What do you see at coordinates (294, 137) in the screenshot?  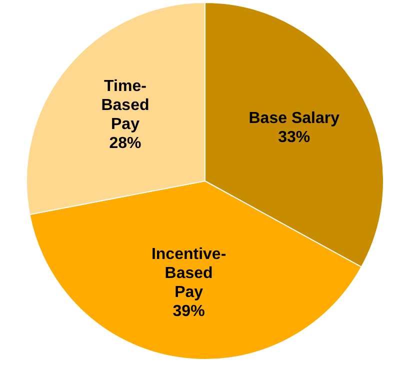 I see `data-label: 33%` at bounding box center [294, 137].